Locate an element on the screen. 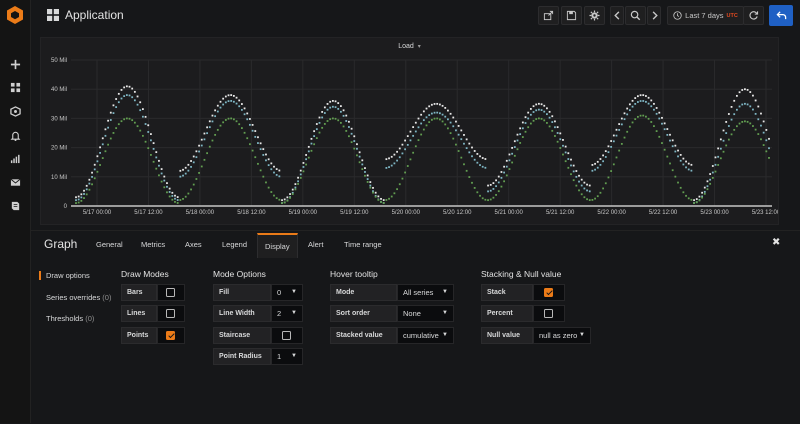 The image size is (800, 424). dashboard-title: Application is located at coordinates (94, 15).